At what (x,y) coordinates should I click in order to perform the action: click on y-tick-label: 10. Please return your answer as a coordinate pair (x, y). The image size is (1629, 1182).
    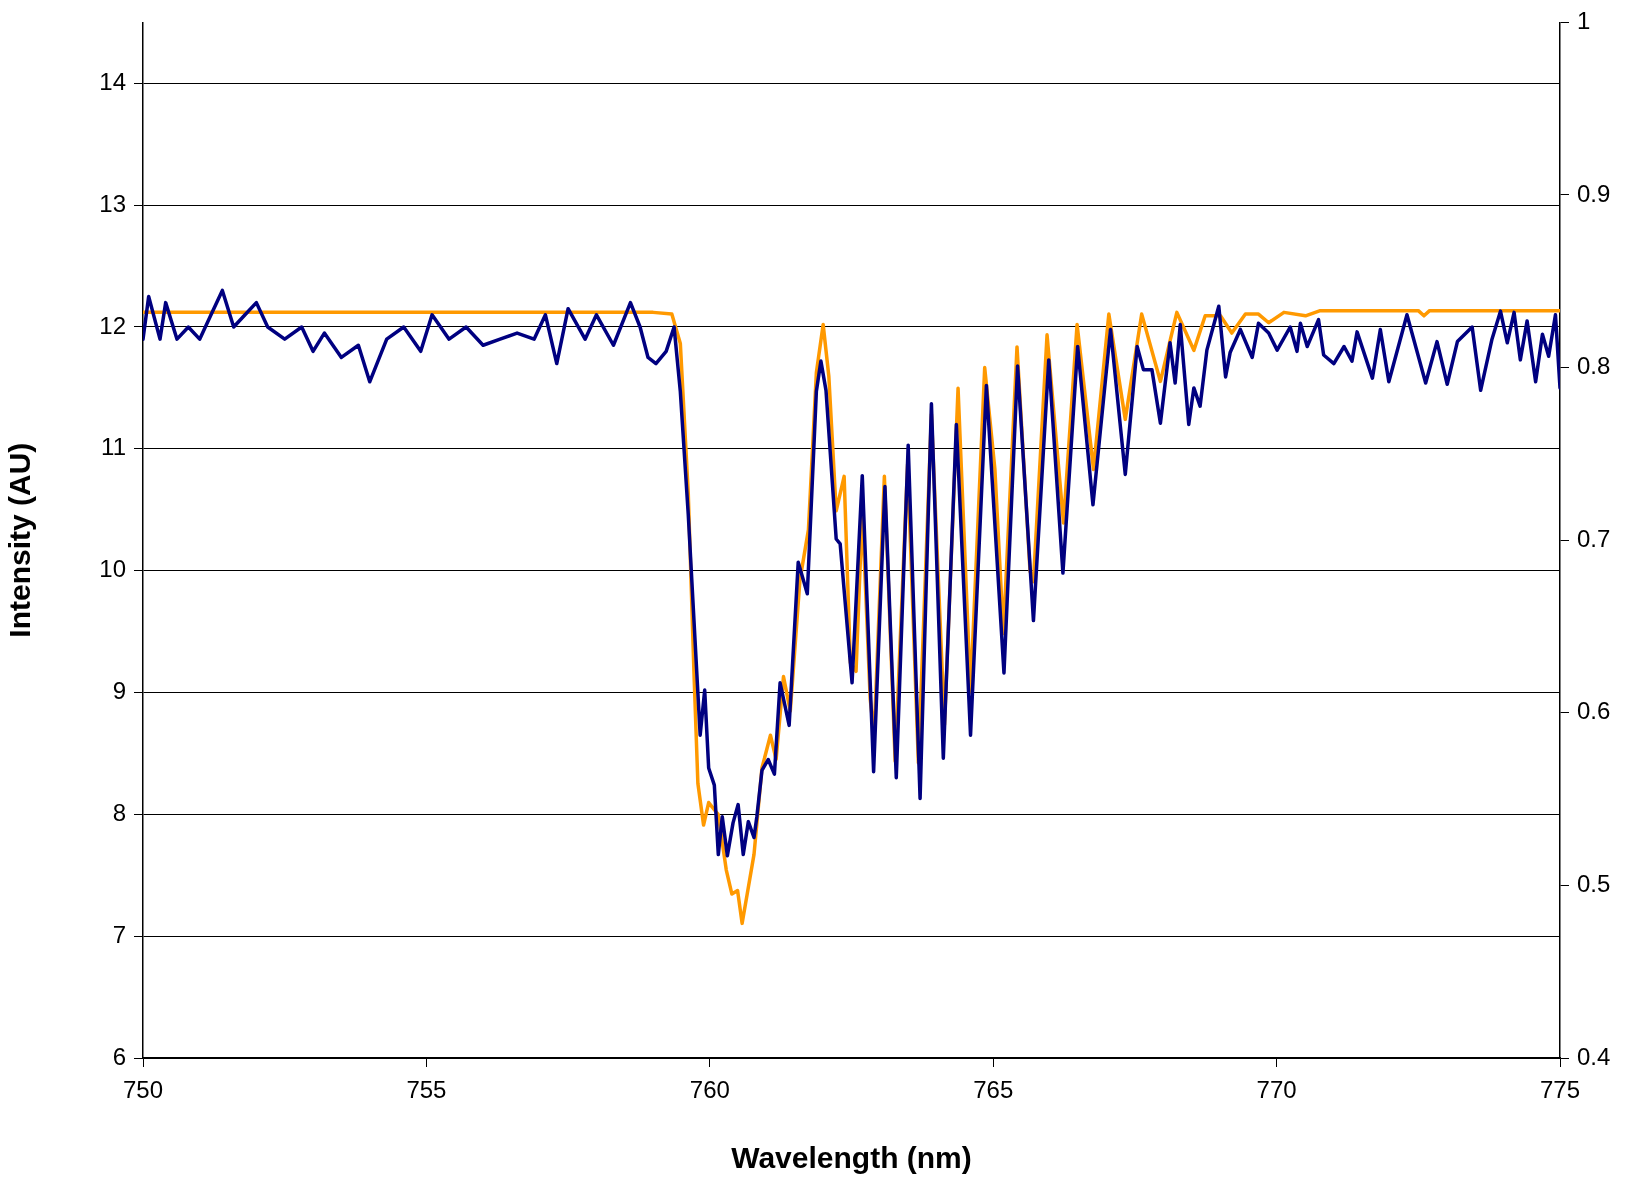
    Looking at the image, I should click on (112, 569).